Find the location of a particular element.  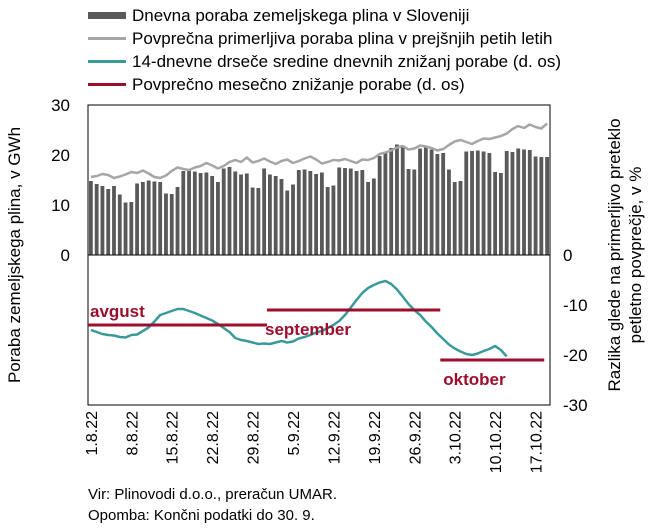

footer-note: Opomba: Končni podatki do 30. 9. is located at coordinates (201, 515).